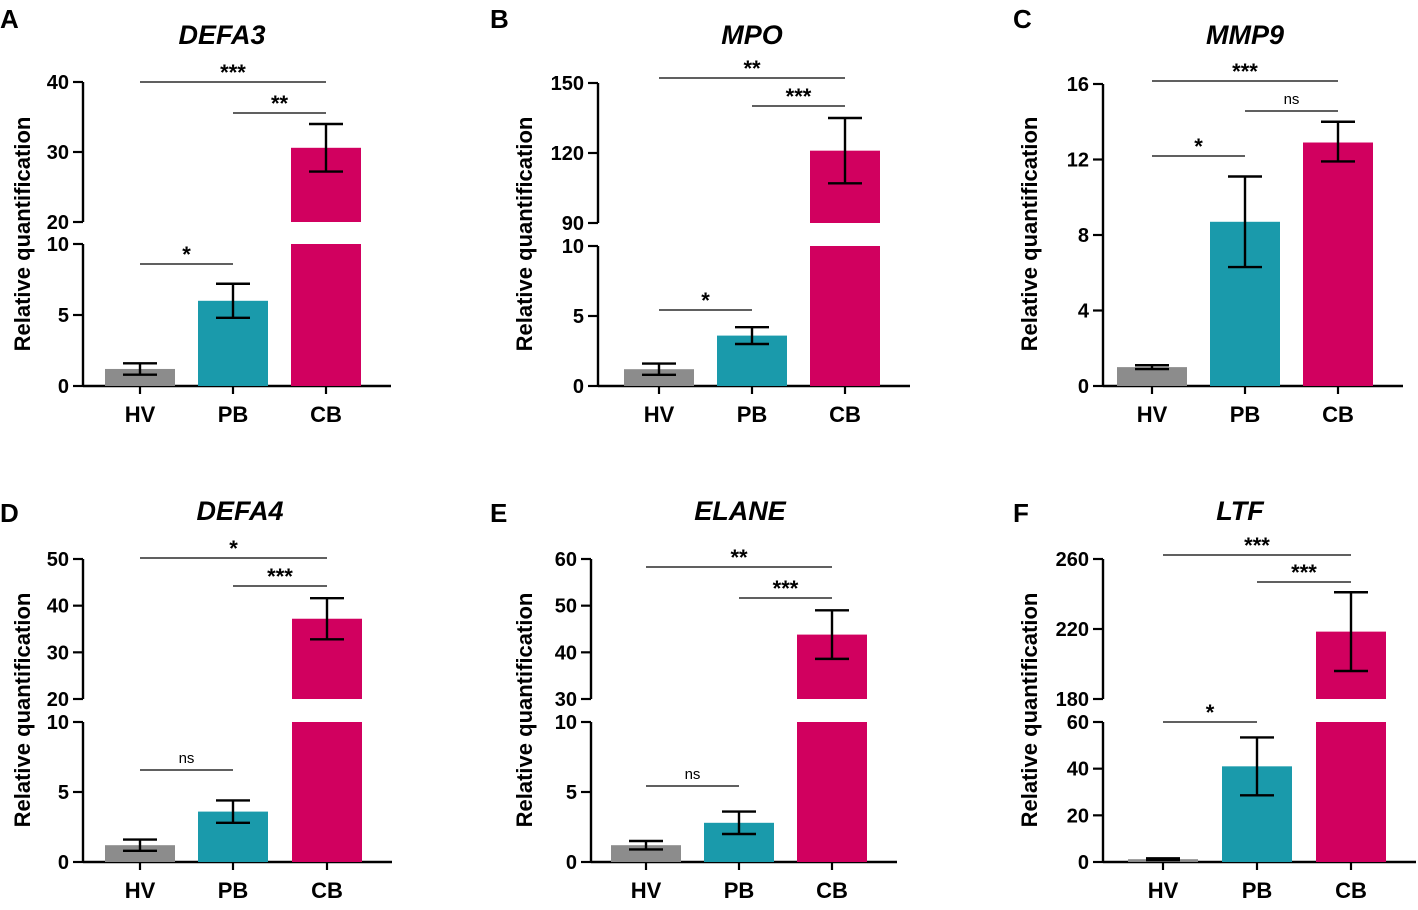  Describe the element at coordinates (1078, 85) in the screenshot. I see `y-tick-label: 16` at that location.